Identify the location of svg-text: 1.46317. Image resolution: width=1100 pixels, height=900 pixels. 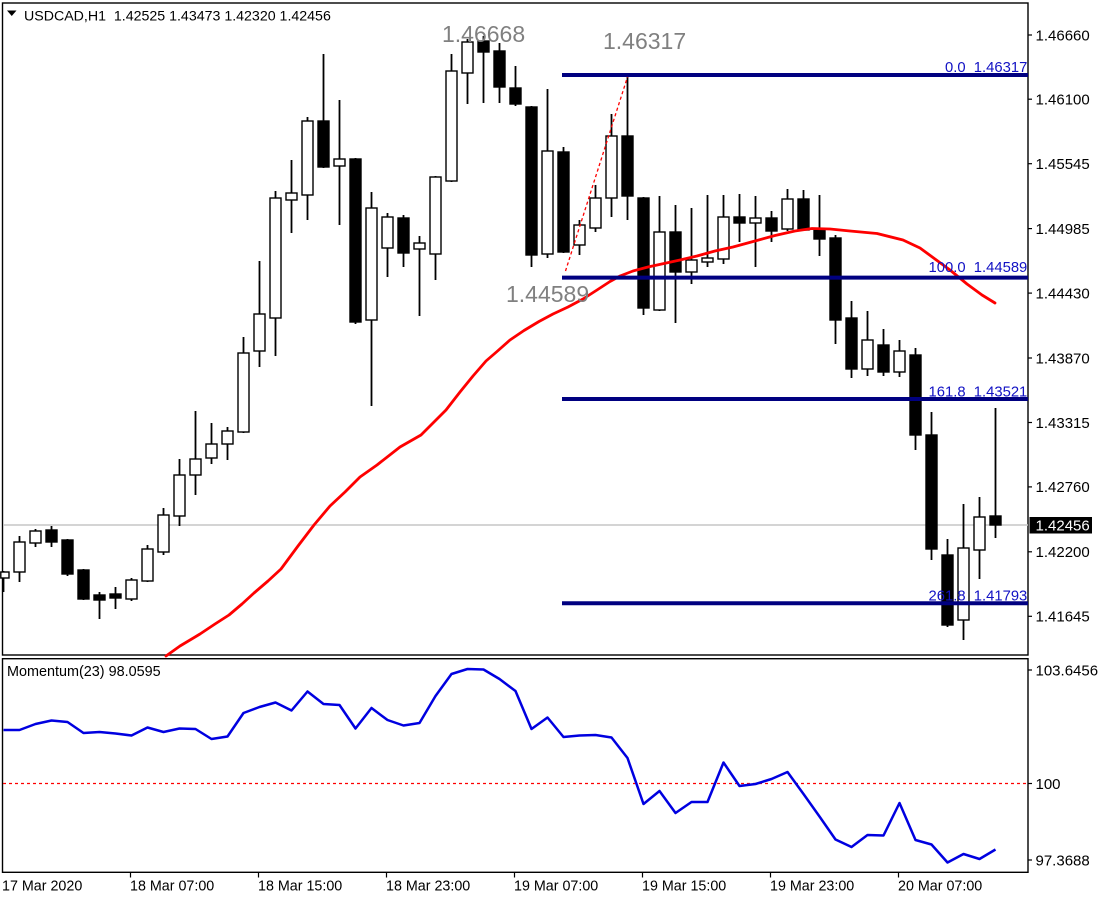
(644, 41).